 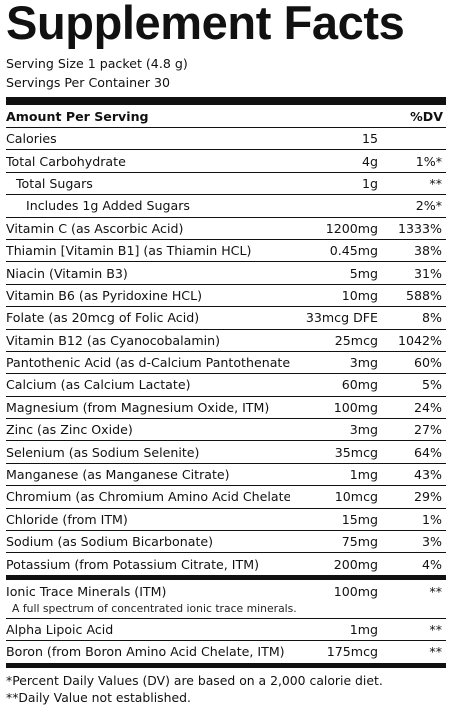 I want to click on nutrient-dv: 1042%, so click(x=419, y=340).